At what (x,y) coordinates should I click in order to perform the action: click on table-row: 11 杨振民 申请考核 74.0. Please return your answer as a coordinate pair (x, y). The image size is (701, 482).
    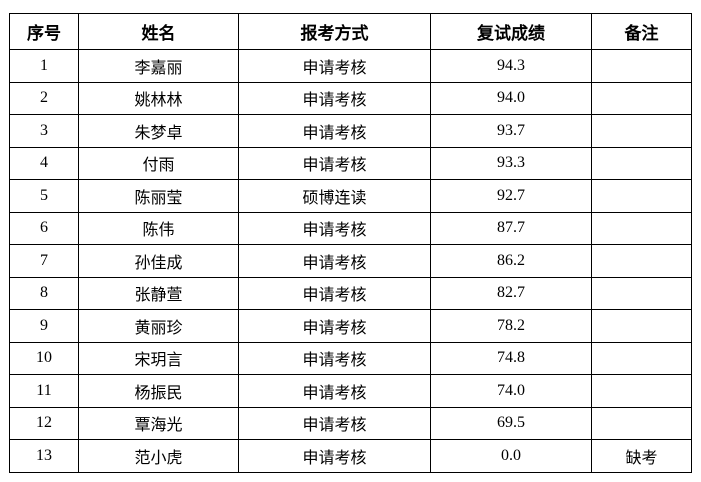
    Looking at the image, I should click on (350, 391).